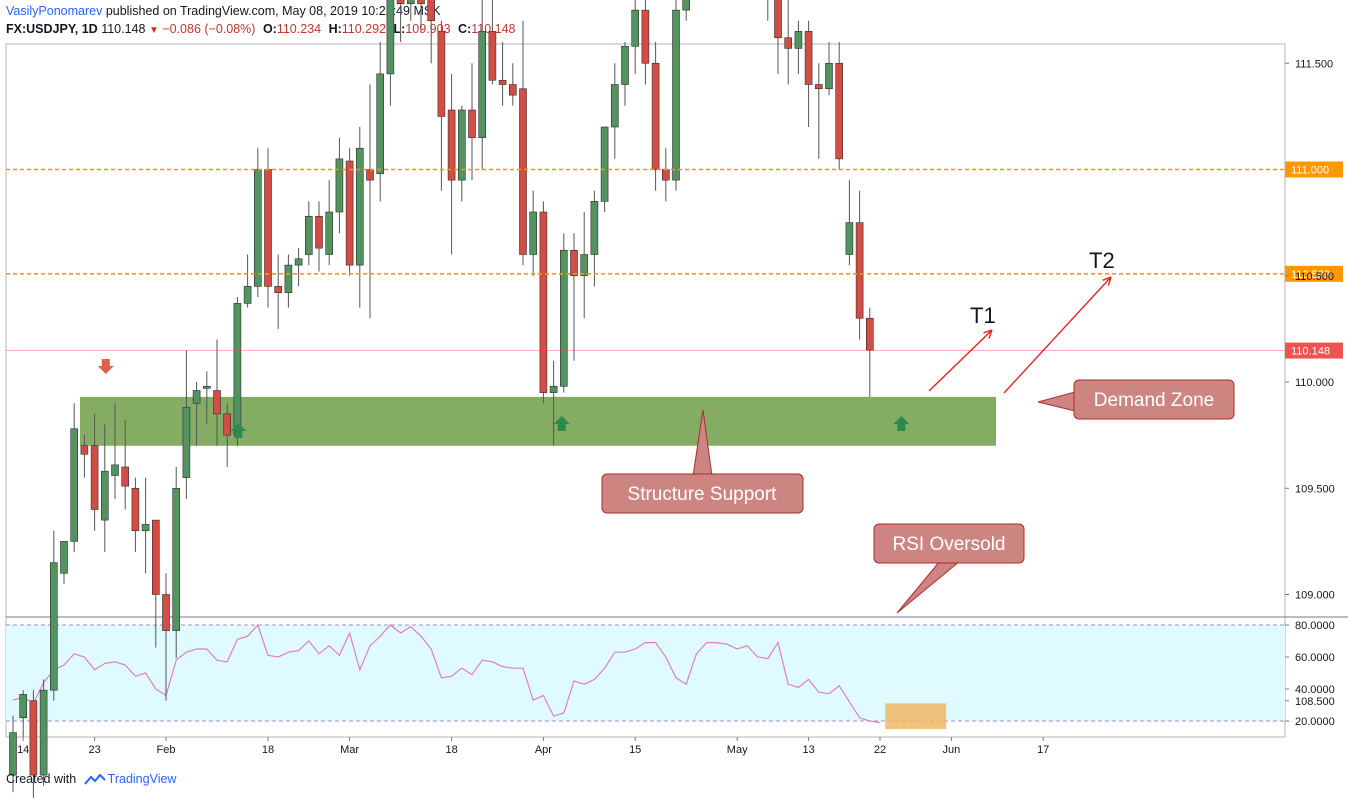 The width and height of the screenshot is (1348, 798). Describe the element at coordinates (1310, 352) in the screenshot. I see `price-label-110.148: 110.148` at that location.